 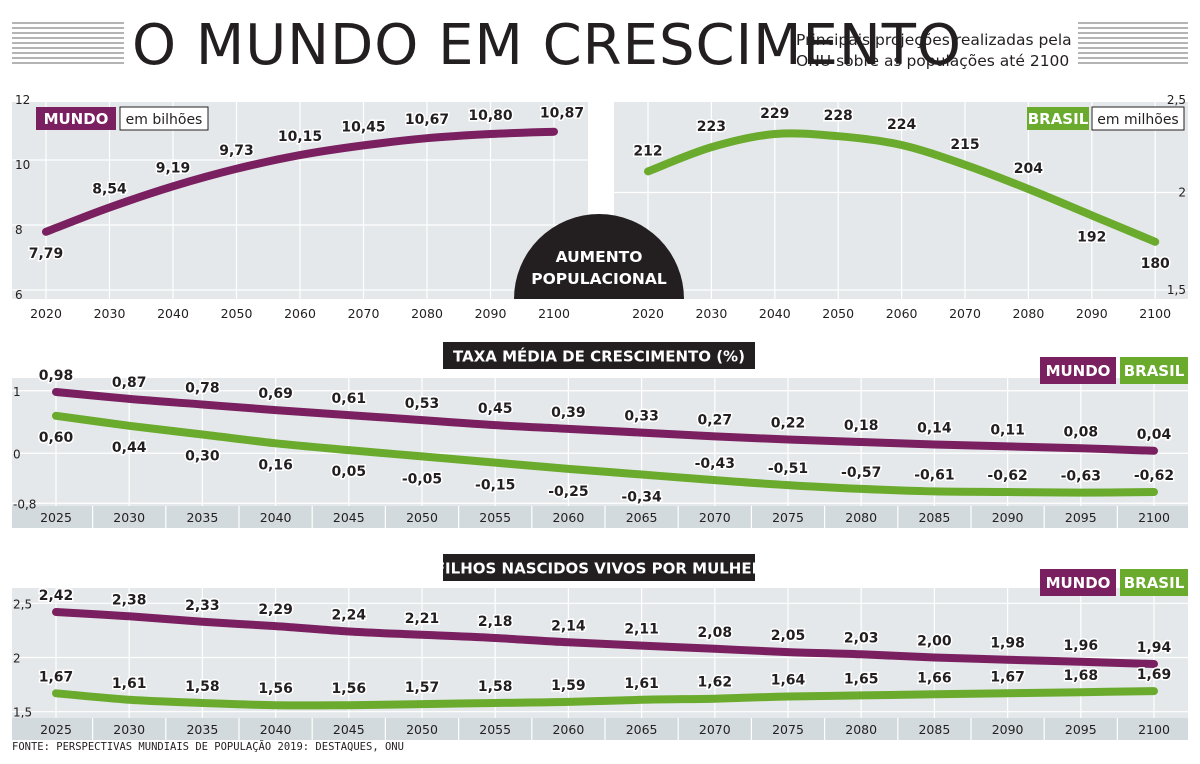 I want to click on filhos-legend-brasil: BRASIL, so click(x=1154, y=583).